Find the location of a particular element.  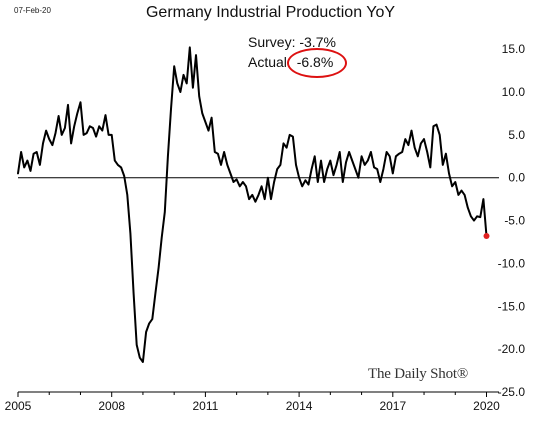

date-stamp: 07-Feb-20 is located at coordinates (32, 10).